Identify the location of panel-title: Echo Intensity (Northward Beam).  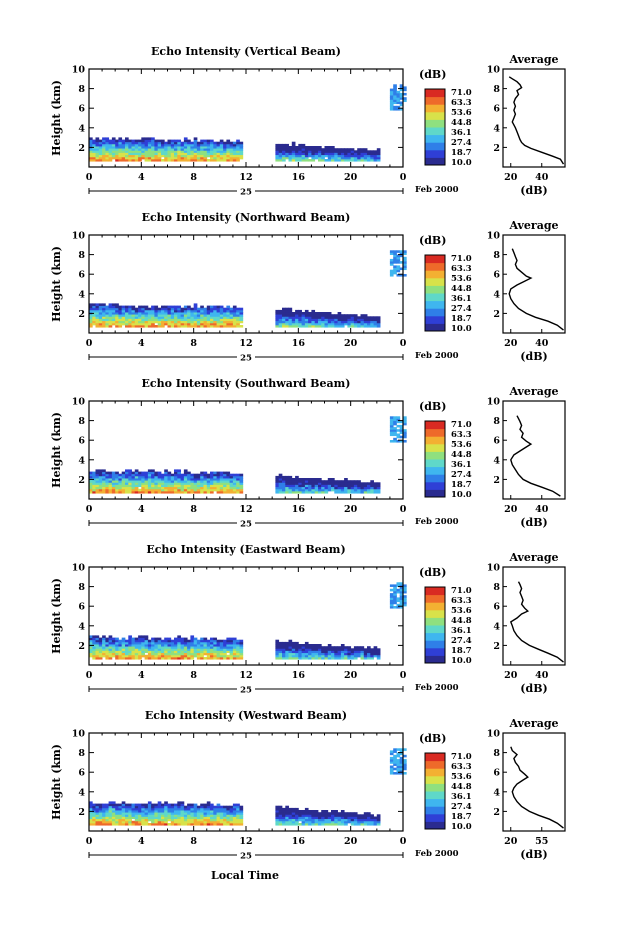
(246, 217).